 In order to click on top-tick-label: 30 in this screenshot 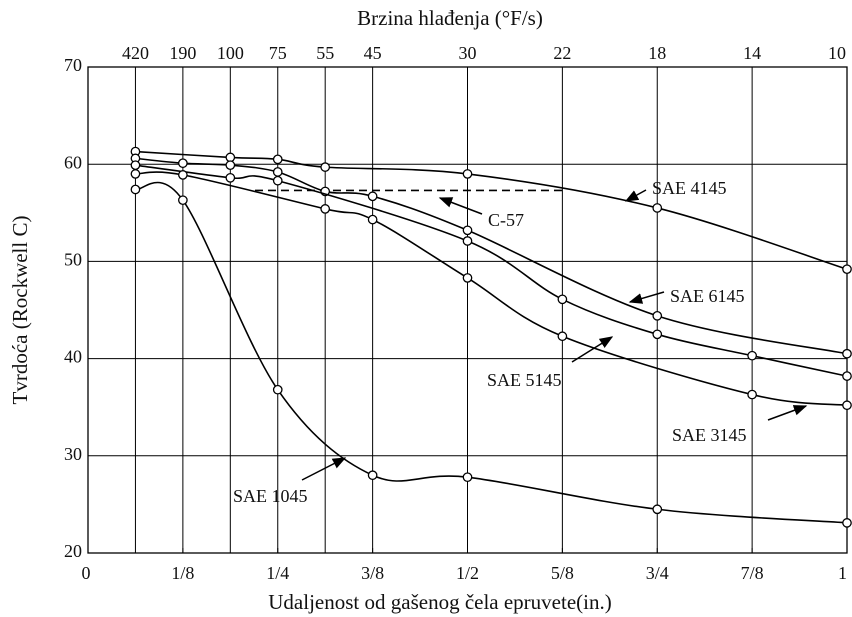, I will do `click(468, 53)`.